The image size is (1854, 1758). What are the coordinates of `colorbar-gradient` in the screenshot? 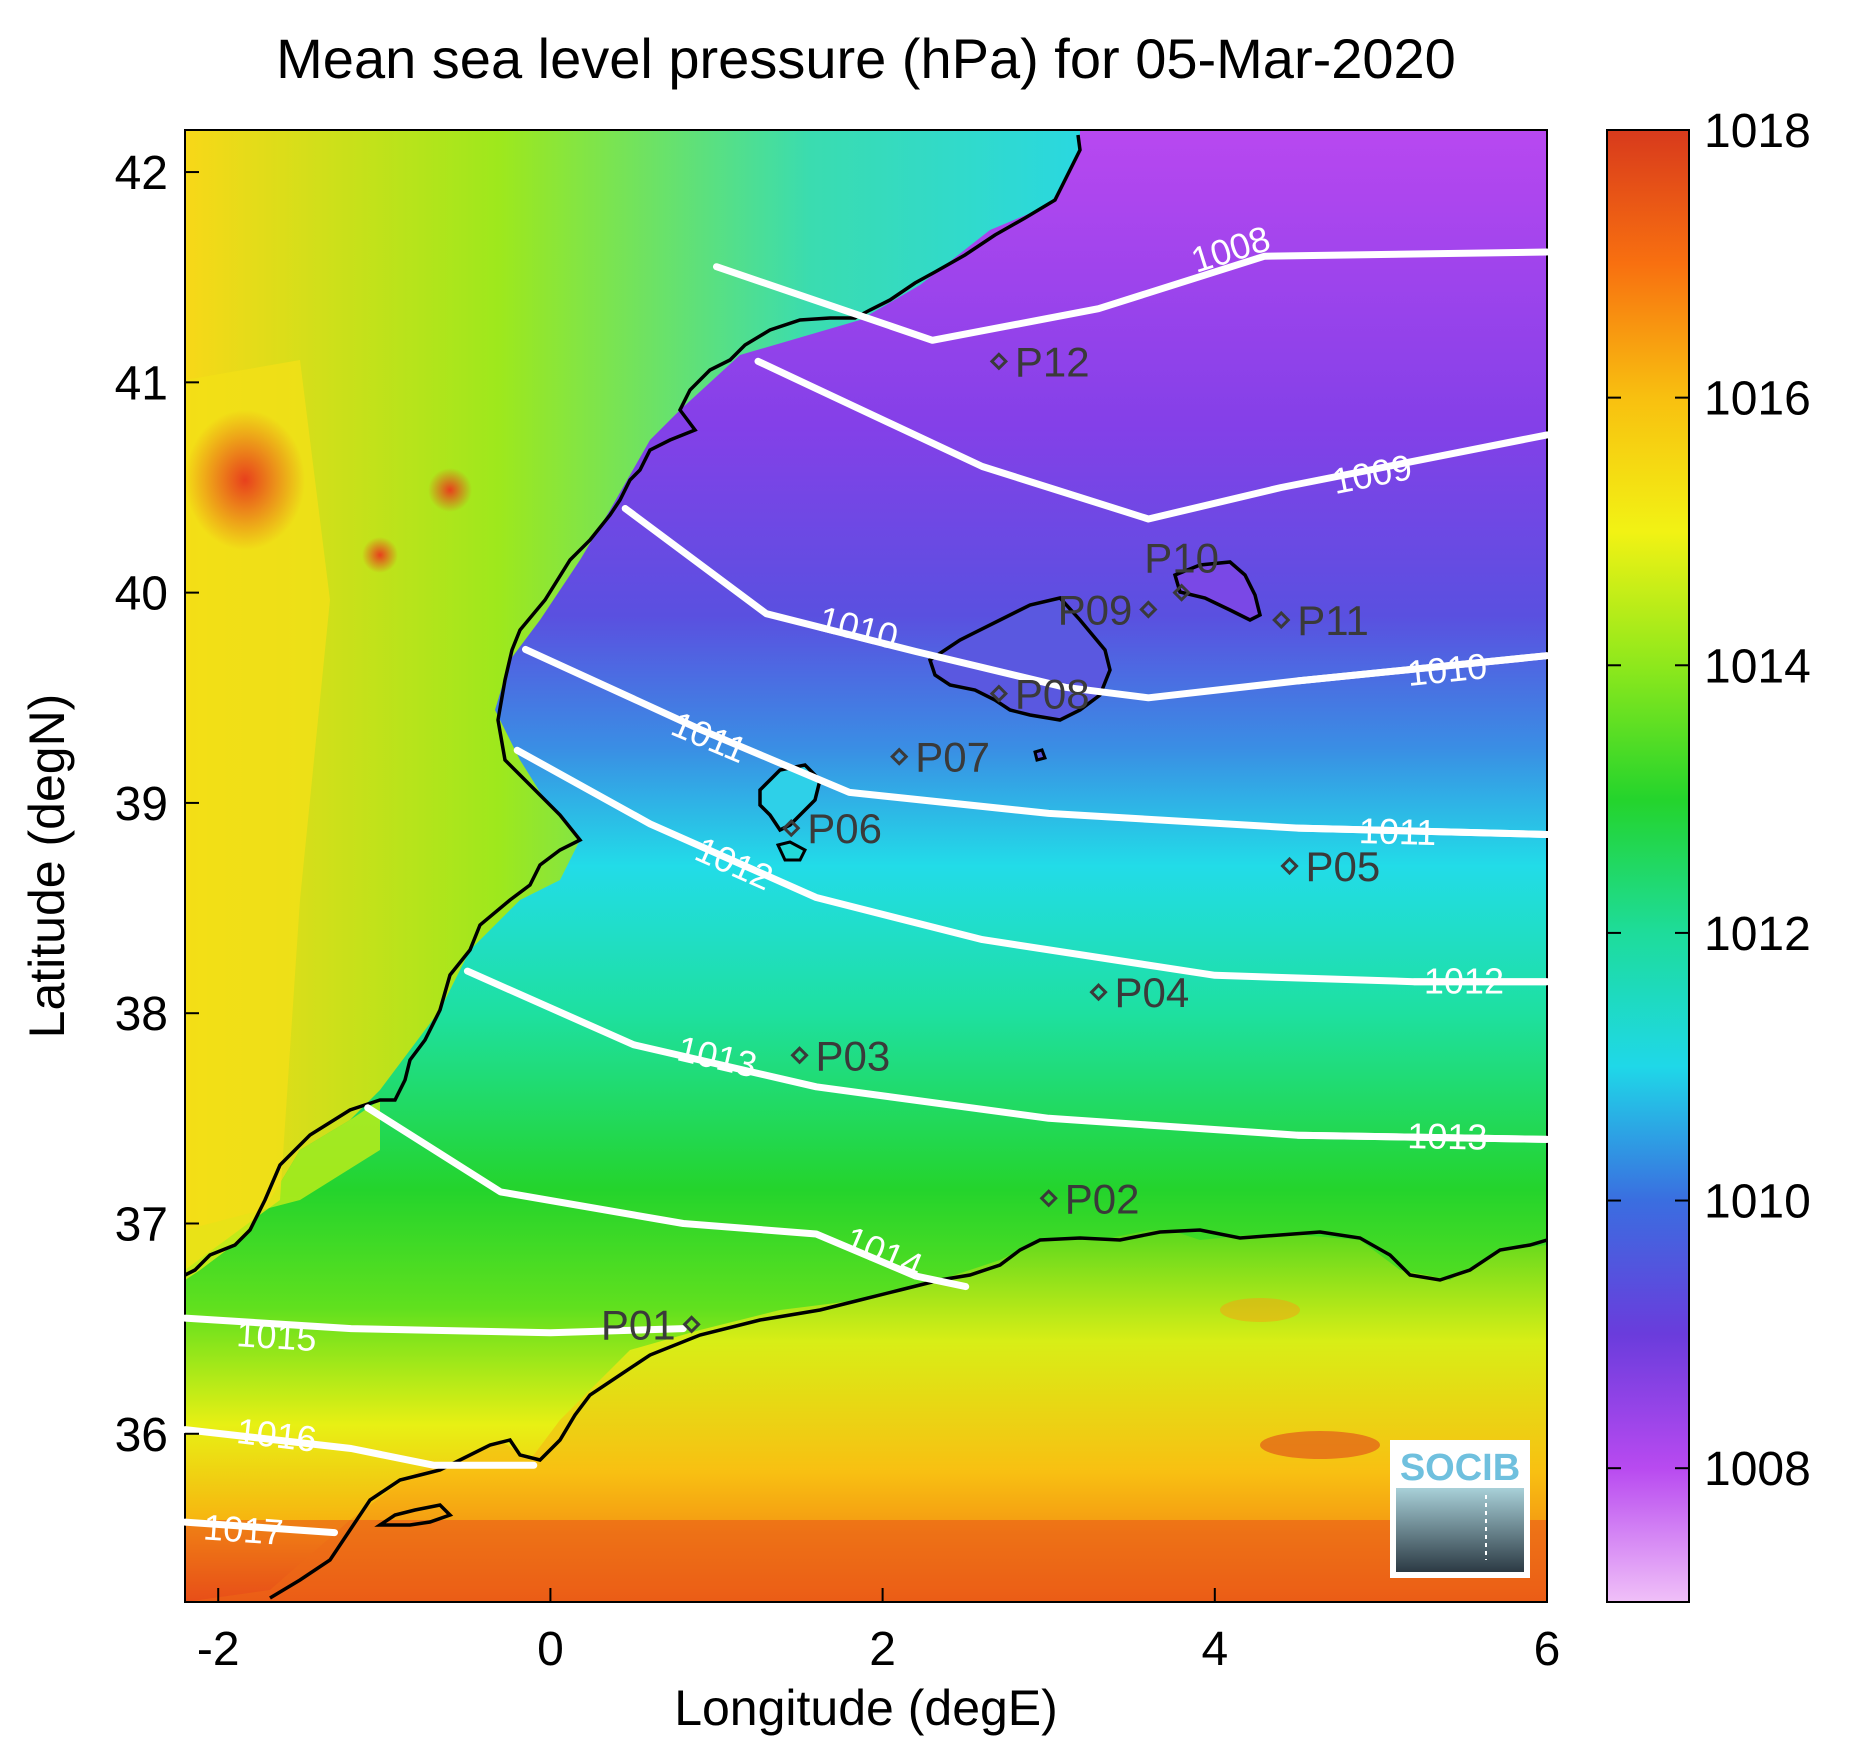 It's located at (1648, 866).